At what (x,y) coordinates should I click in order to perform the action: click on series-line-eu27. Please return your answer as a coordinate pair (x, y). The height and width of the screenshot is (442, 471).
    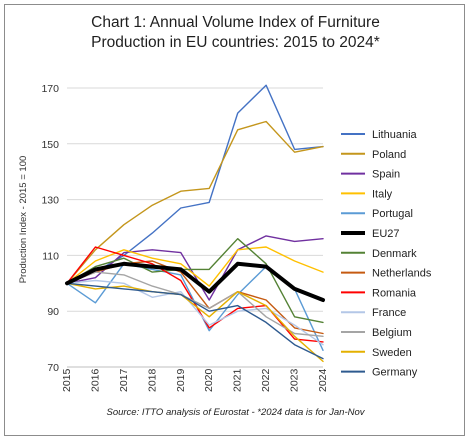
    Looking at the image, I should click on (195, 281).